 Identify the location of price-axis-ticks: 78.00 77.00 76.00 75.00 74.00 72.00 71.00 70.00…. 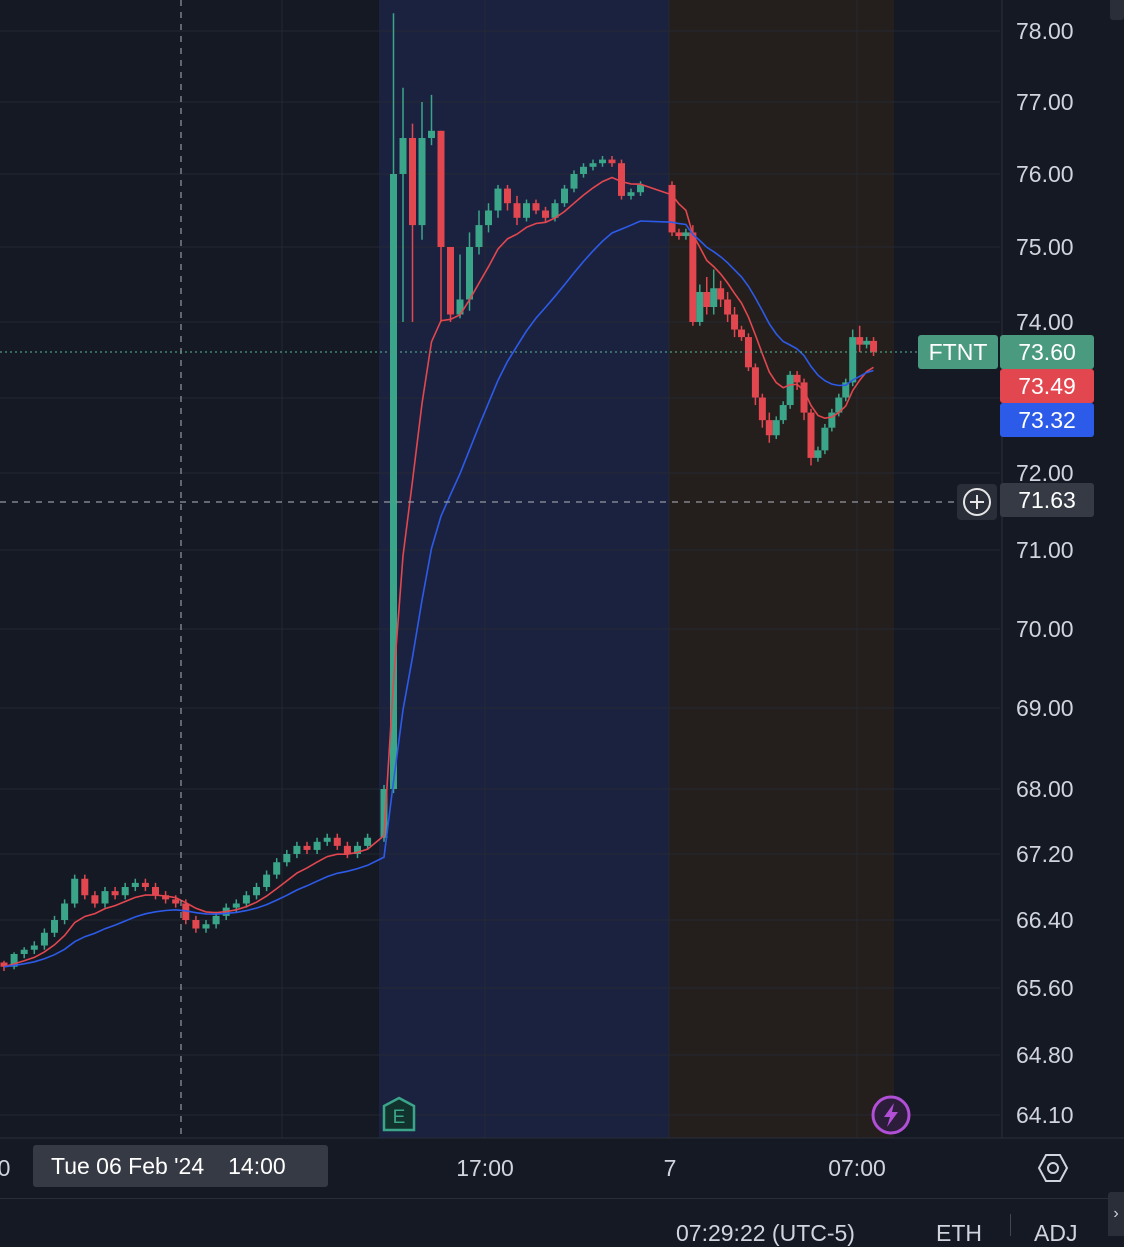
(1045, 573).